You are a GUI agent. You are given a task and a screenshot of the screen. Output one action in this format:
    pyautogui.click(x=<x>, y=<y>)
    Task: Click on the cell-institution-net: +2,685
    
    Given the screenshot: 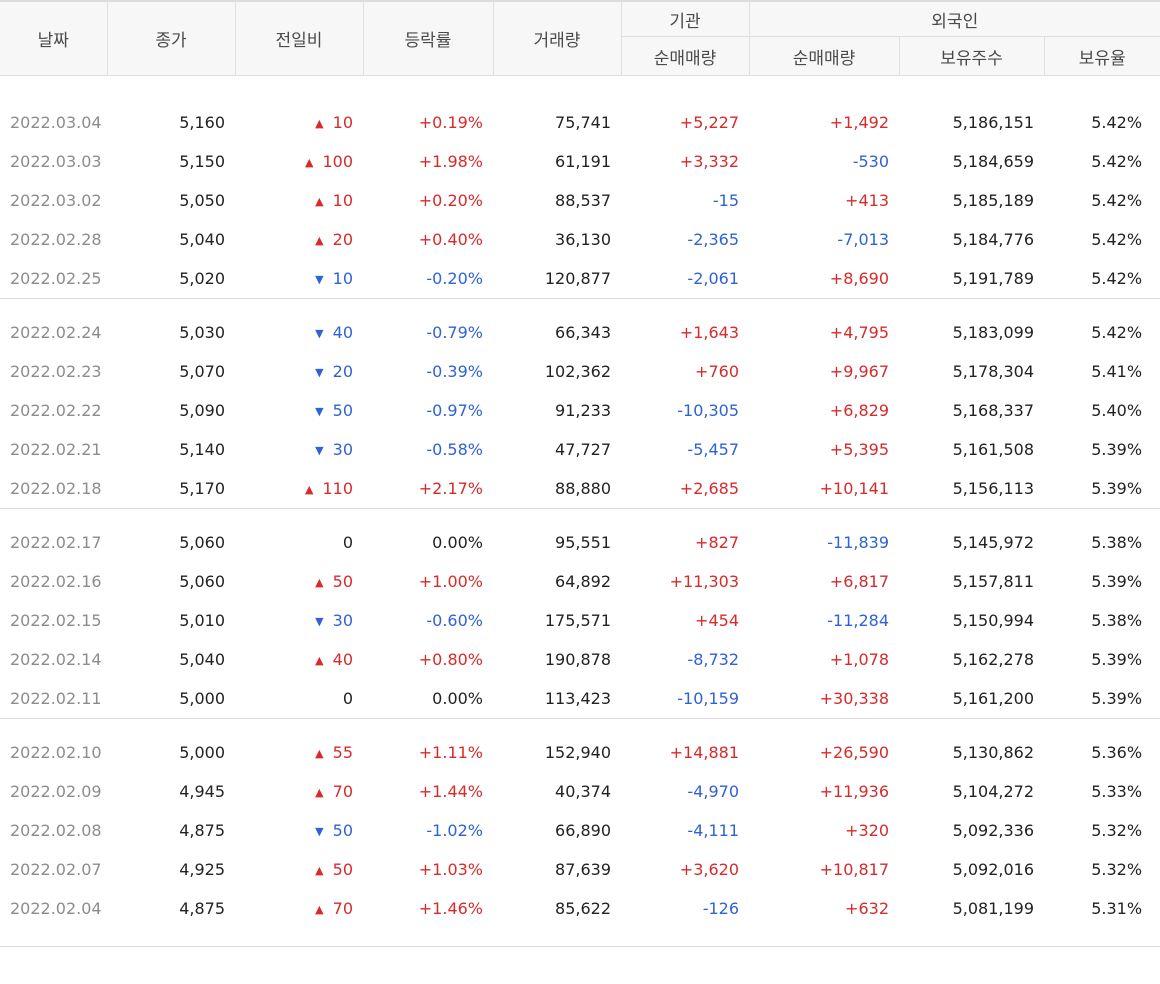 What is the action you would take?
    pyautogui.click(x=709, y=488)
    